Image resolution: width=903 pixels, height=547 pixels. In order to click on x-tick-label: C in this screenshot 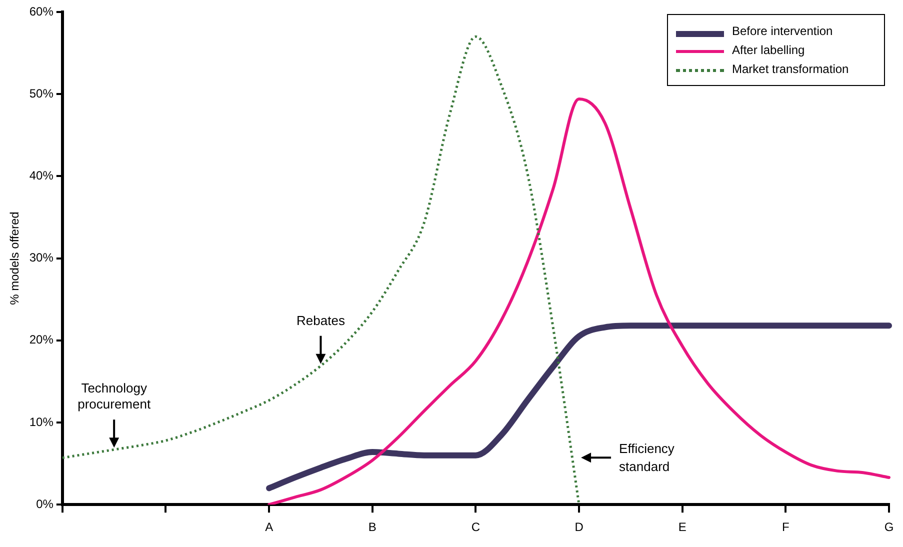, I will do `click(475, 527)`.